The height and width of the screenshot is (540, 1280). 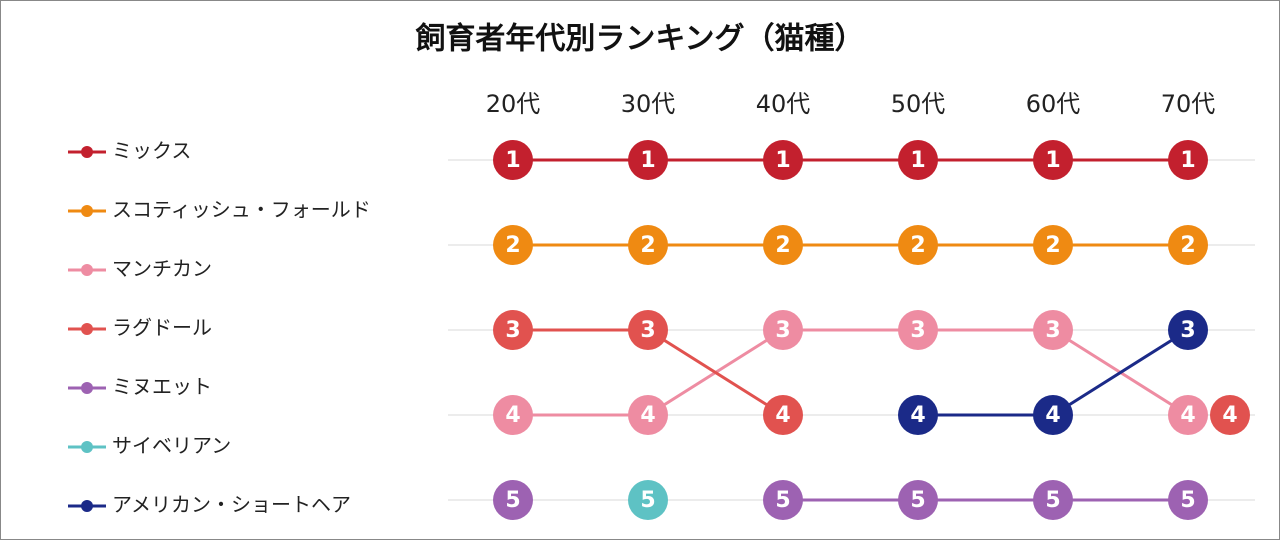 What do you see at coordinates (648, 104) in the screenshot?
I see `x-tick-label: 30代` at bounding box center [648, 104].